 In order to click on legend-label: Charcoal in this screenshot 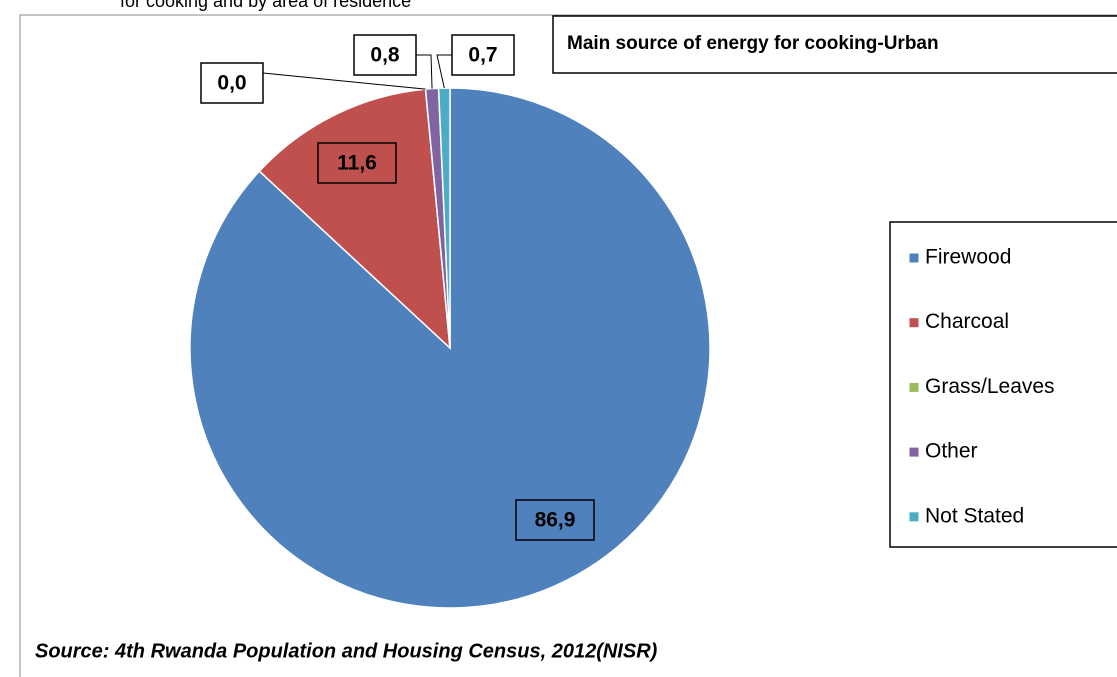, I will do `click(967, 321)`.